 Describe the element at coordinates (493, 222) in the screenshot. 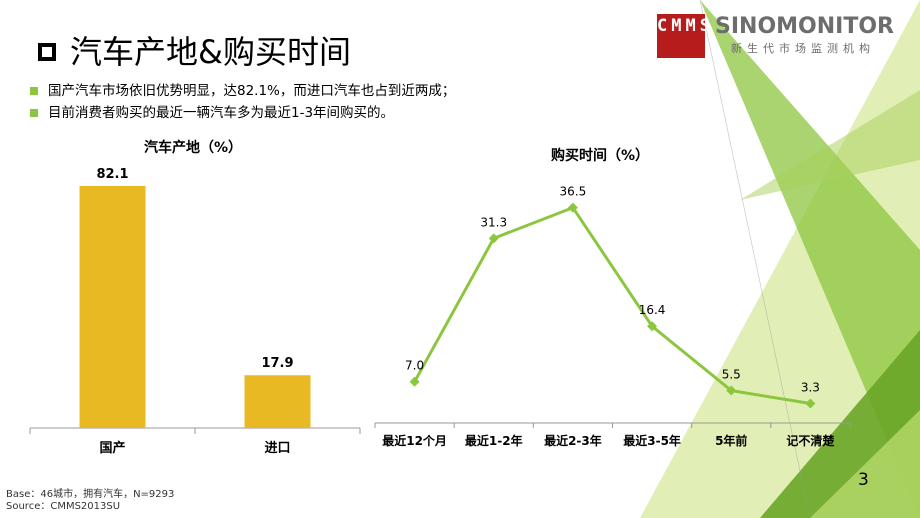

I see `point-data-label: 31.3` at that location.